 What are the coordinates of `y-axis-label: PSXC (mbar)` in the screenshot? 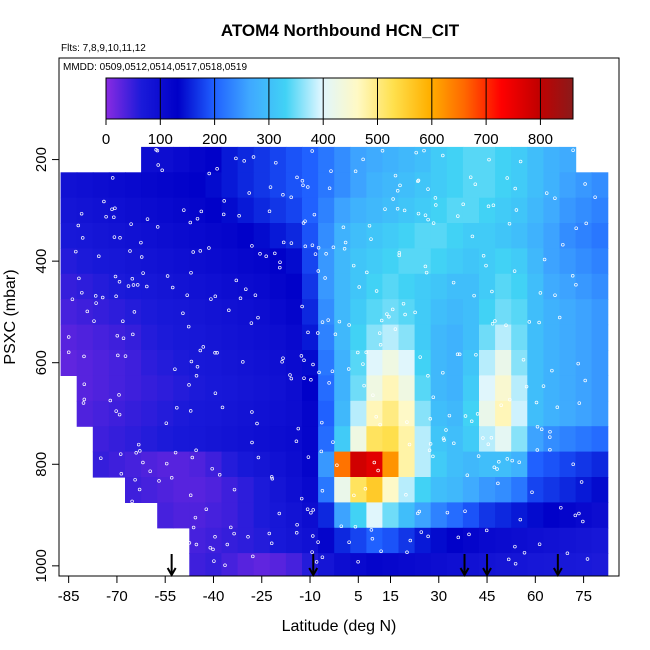 It's located at (10, 316).